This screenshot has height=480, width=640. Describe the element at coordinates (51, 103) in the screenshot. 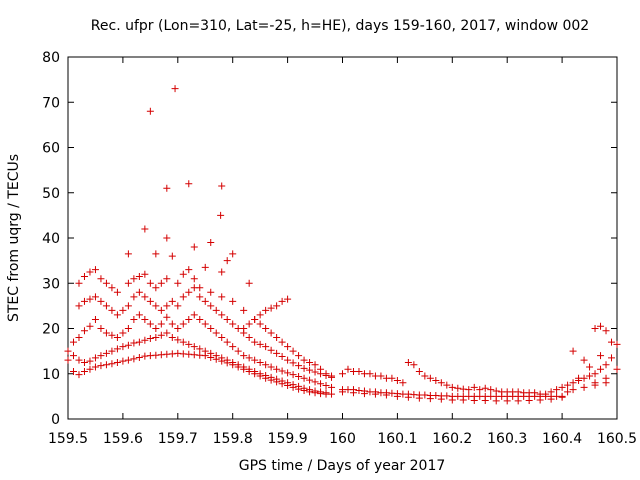

I see `y-tick-label: 70` at that location.